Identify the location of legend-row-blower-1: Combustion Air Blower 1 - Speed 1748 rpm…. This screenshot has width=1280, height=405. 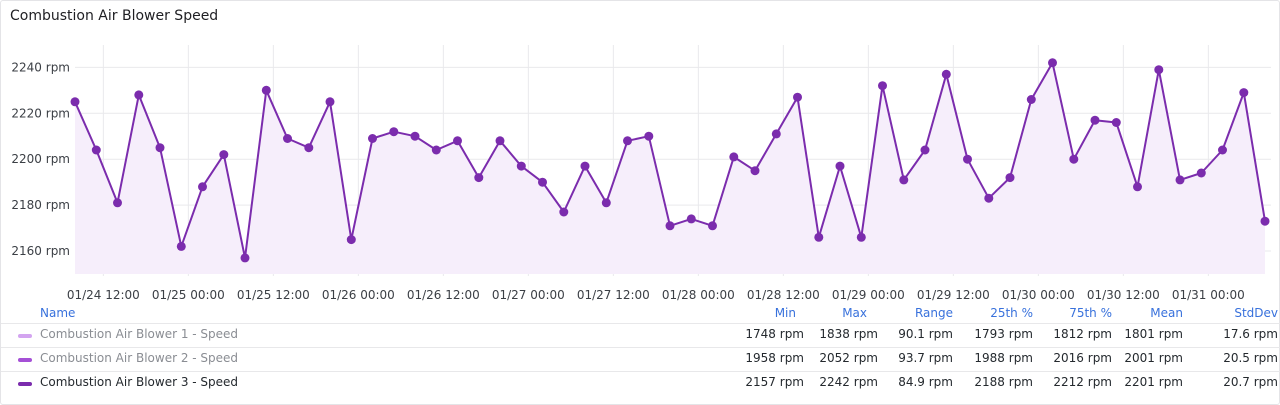
(640, 335).